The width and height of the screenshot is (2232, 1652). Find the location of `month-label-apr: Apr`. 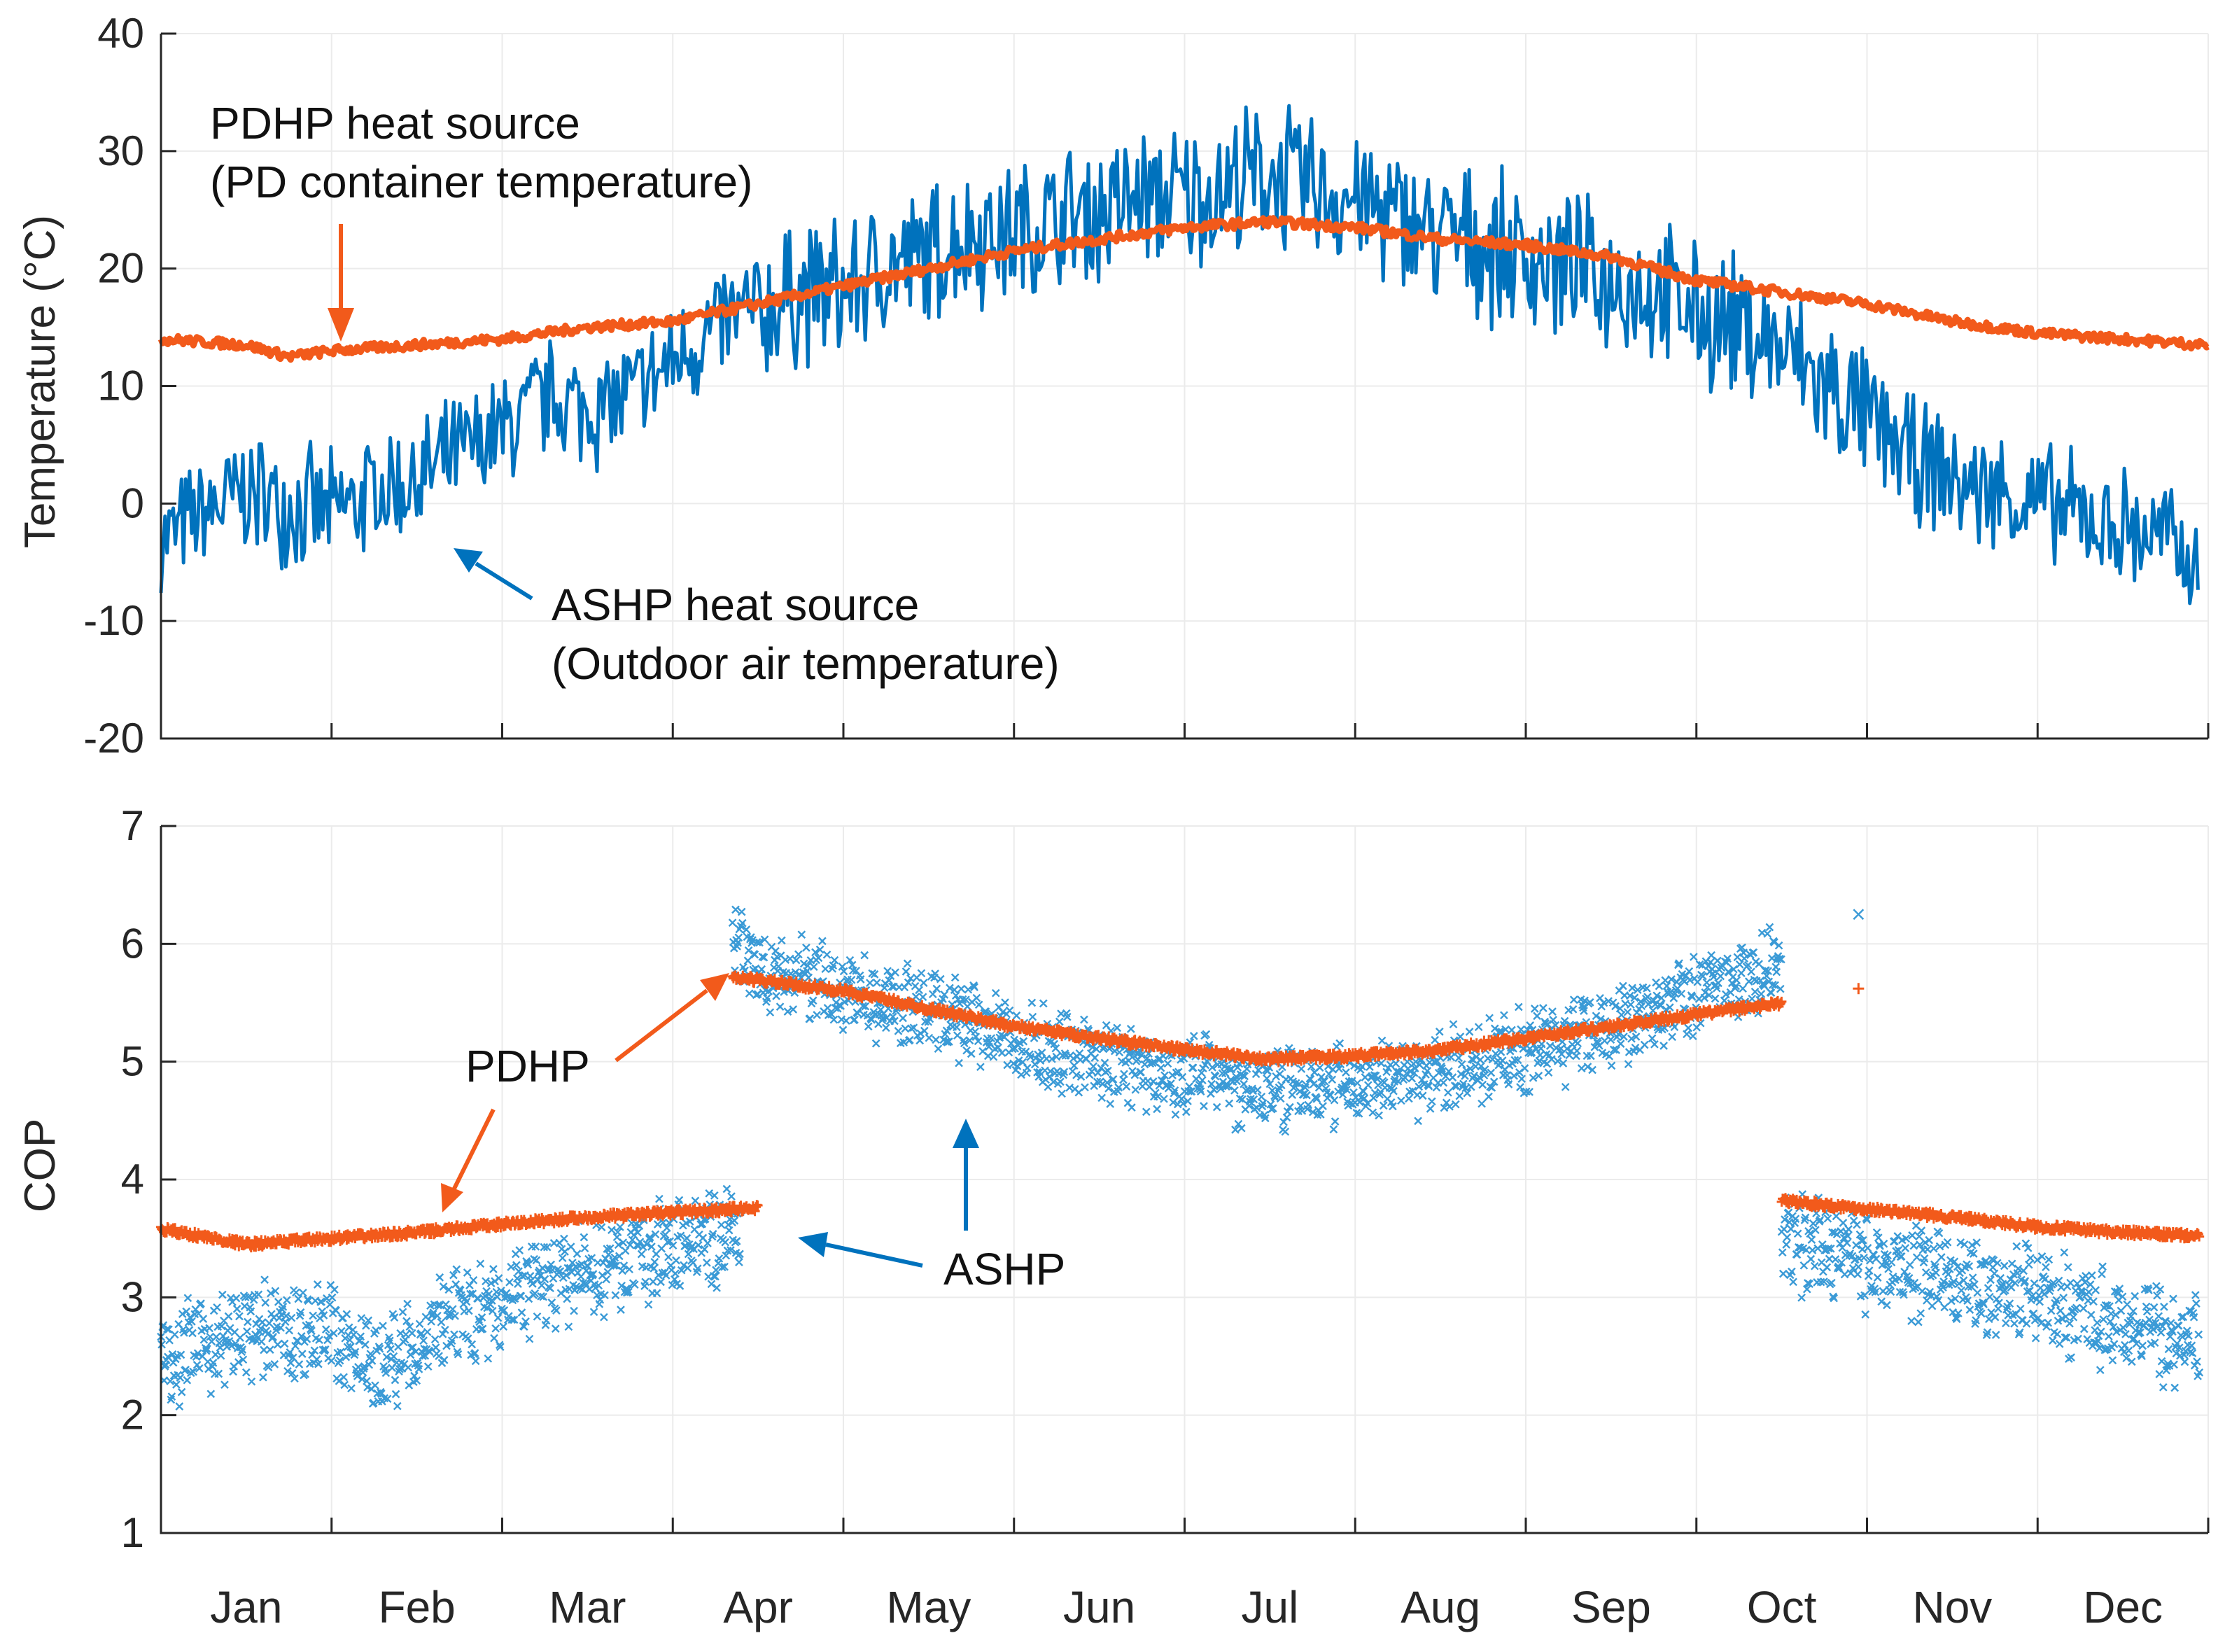

month-label-apr: Apr is located at coordinates (758, 1607).